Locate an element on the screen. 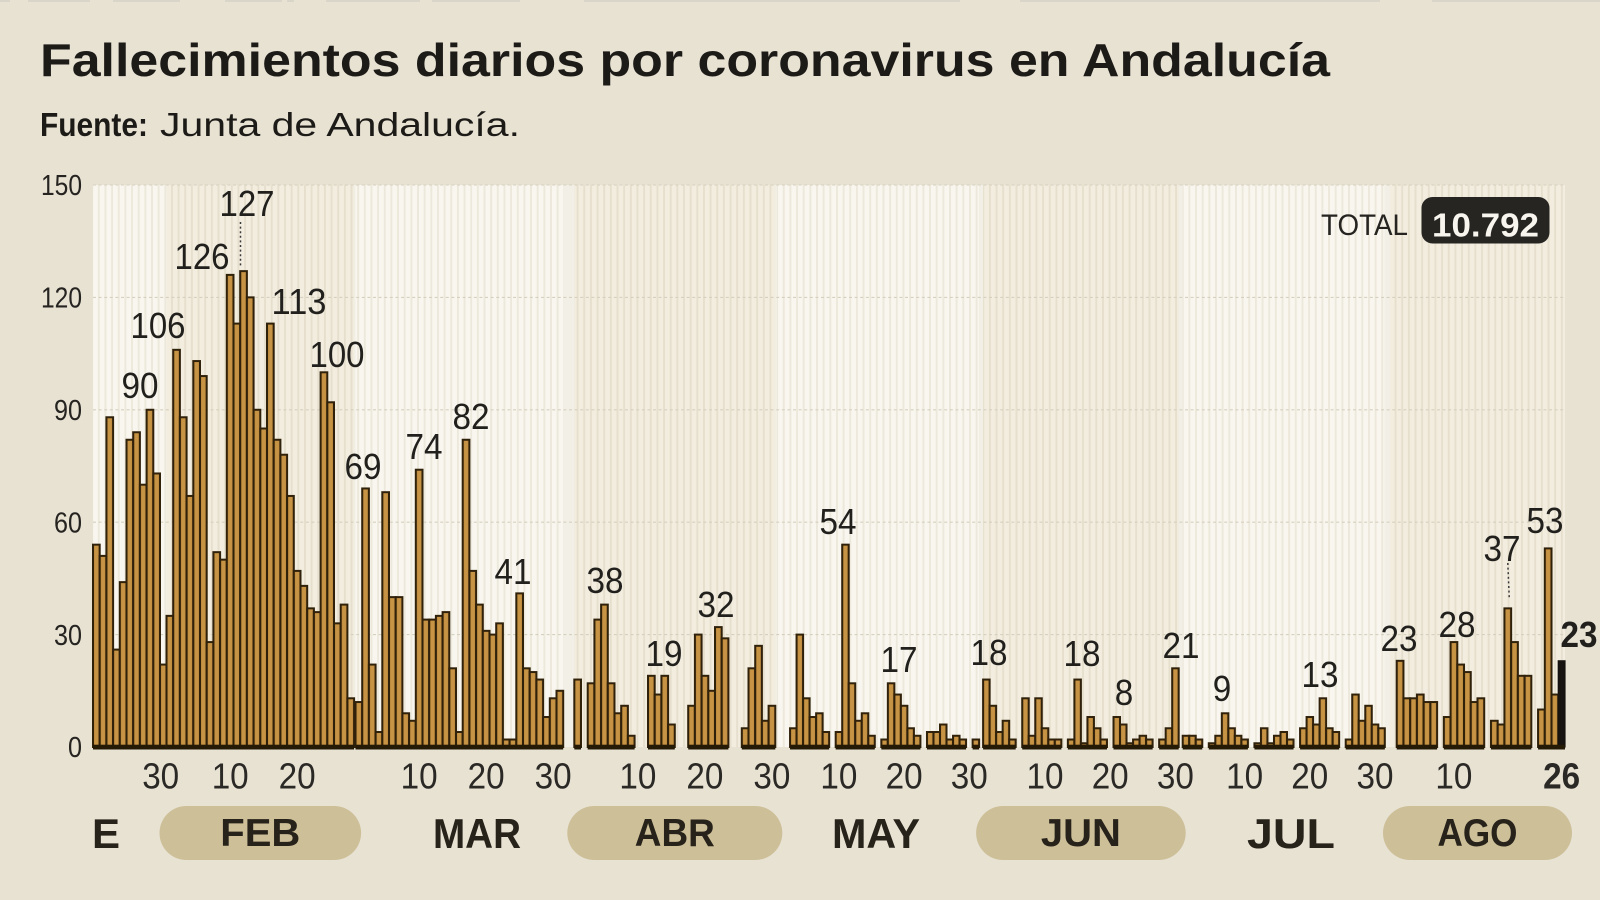 The height and width of the screenshot is (900, 1600). svg-text: 10.792 is located at coordinates (1485, 225).